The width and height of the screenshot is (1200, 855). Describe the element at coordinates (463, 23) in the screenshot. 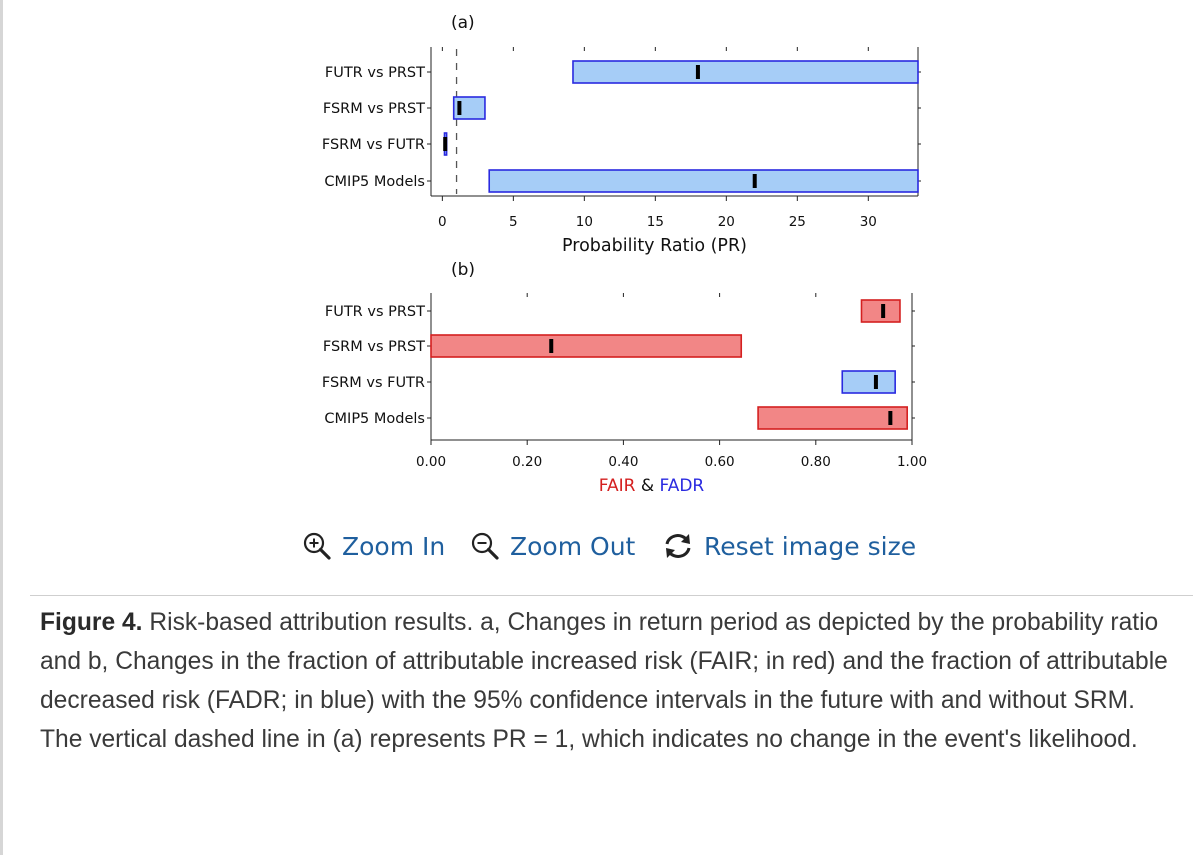

I see `panel-label: (a)` at that location.